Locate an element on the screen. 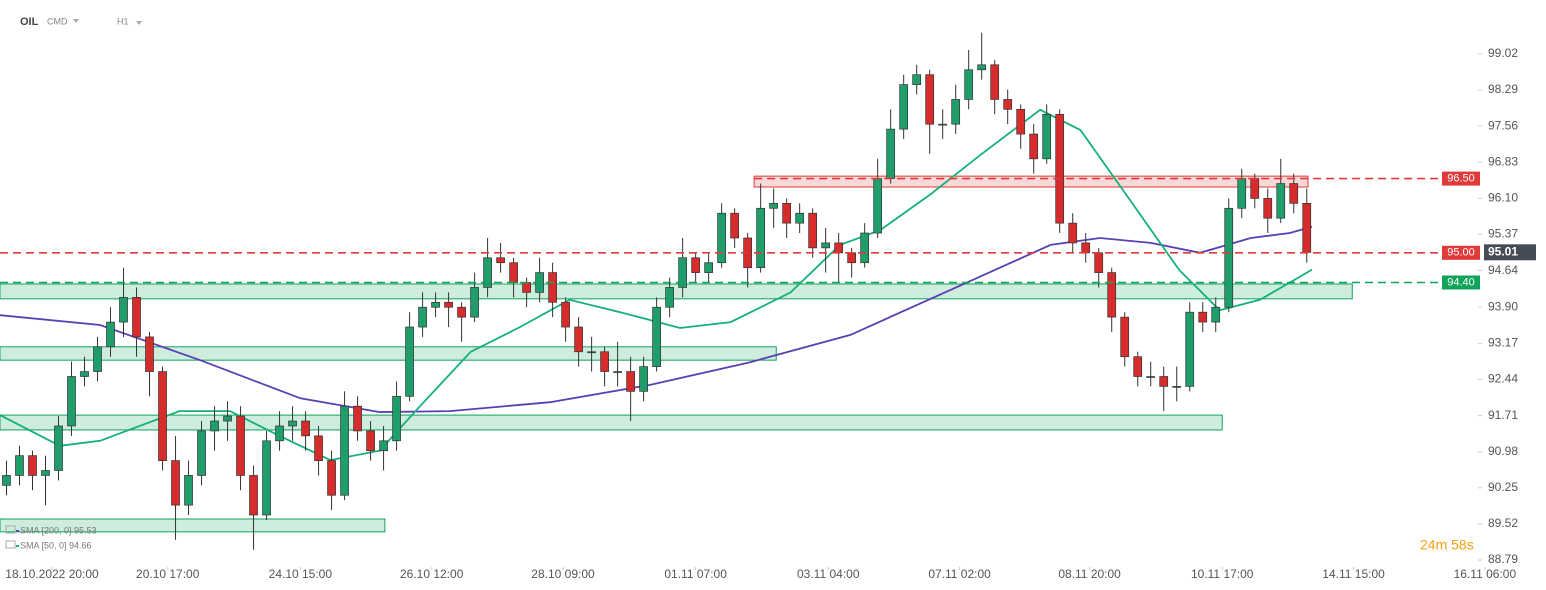 This screenshot has height=590, width=1546. y-tick-label: 91.71 is located at coordinates (1503, 415).